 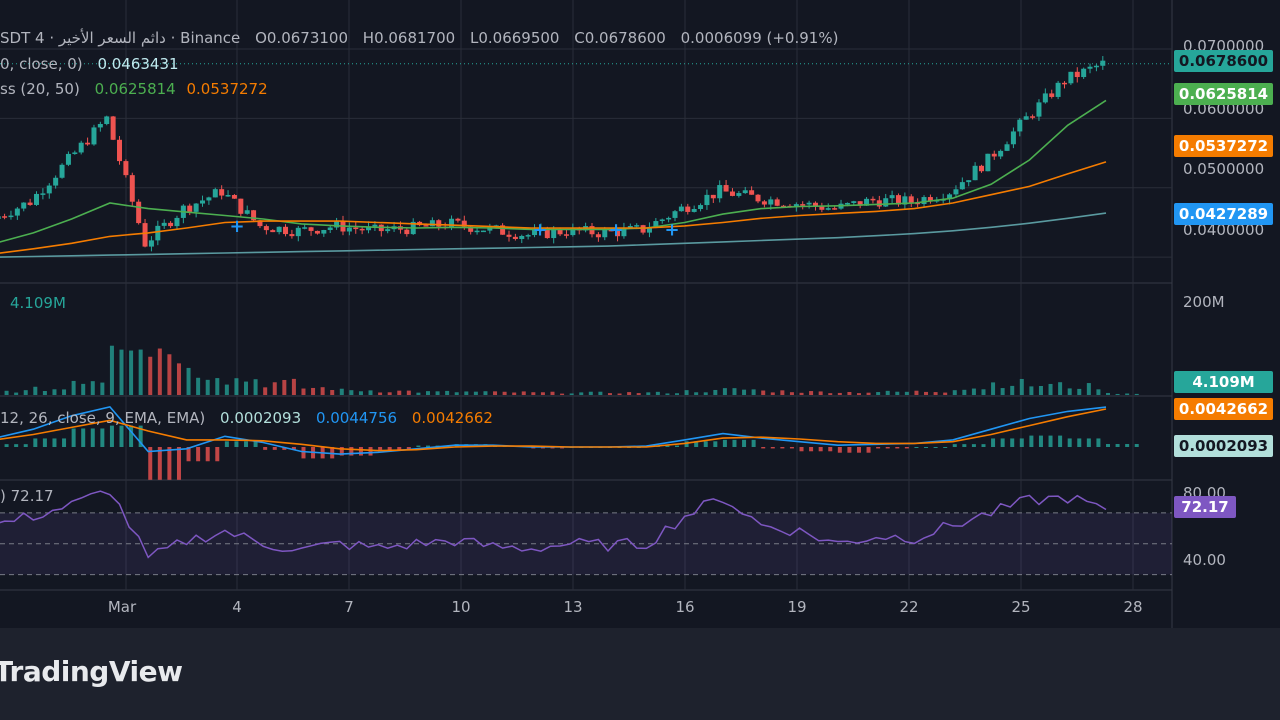 I want to click on date-label: 28, so click(x=1133, y=607).